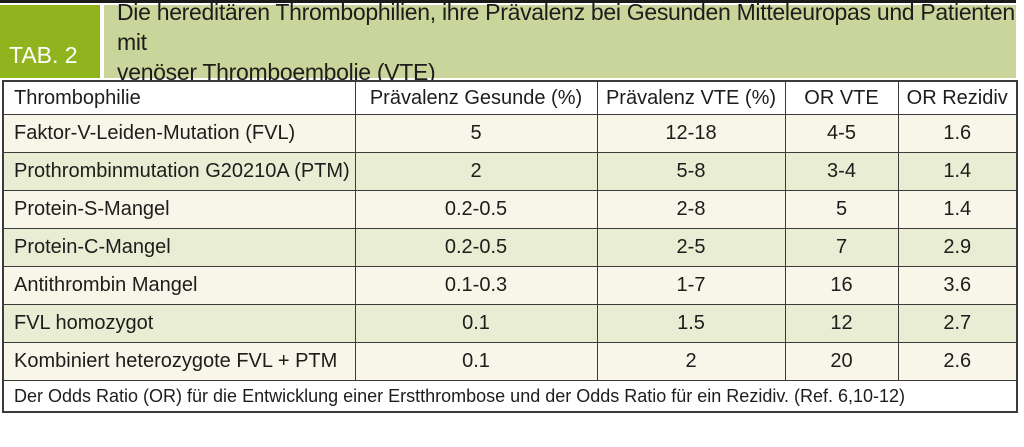  I want to click on header-cell-praevalenz-gesunde: Prävalenz Gesunde (%), so click(476, 97).